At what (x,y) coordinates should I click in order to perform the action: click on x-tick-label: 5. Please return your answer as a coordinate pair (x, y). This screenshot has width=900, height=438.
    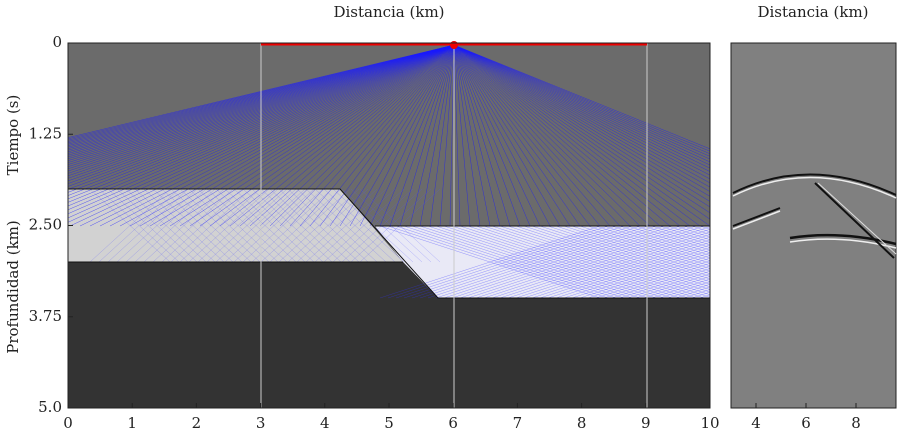
    Looking at the image, I should click on (389, 423).